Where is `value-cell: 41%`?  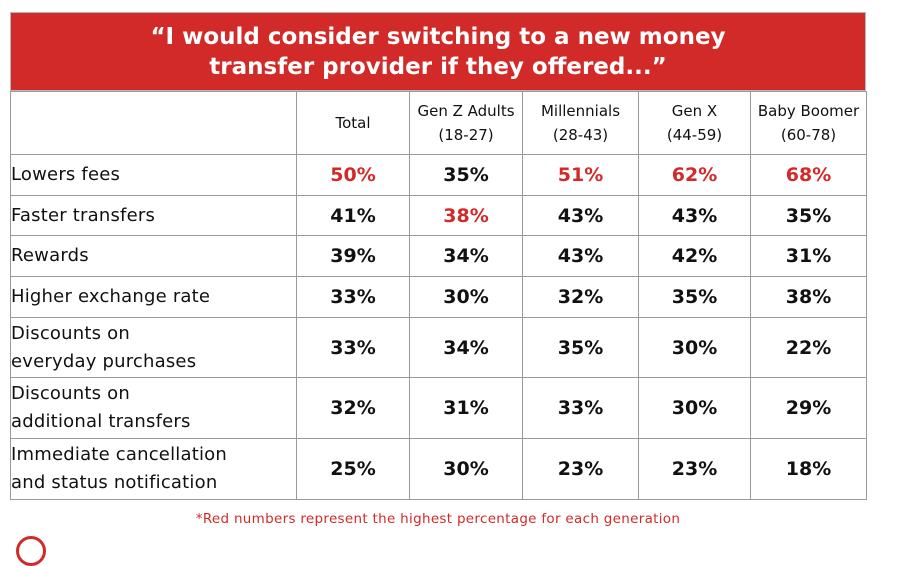 value-cell: 41% is located at coordinates (353, 215).